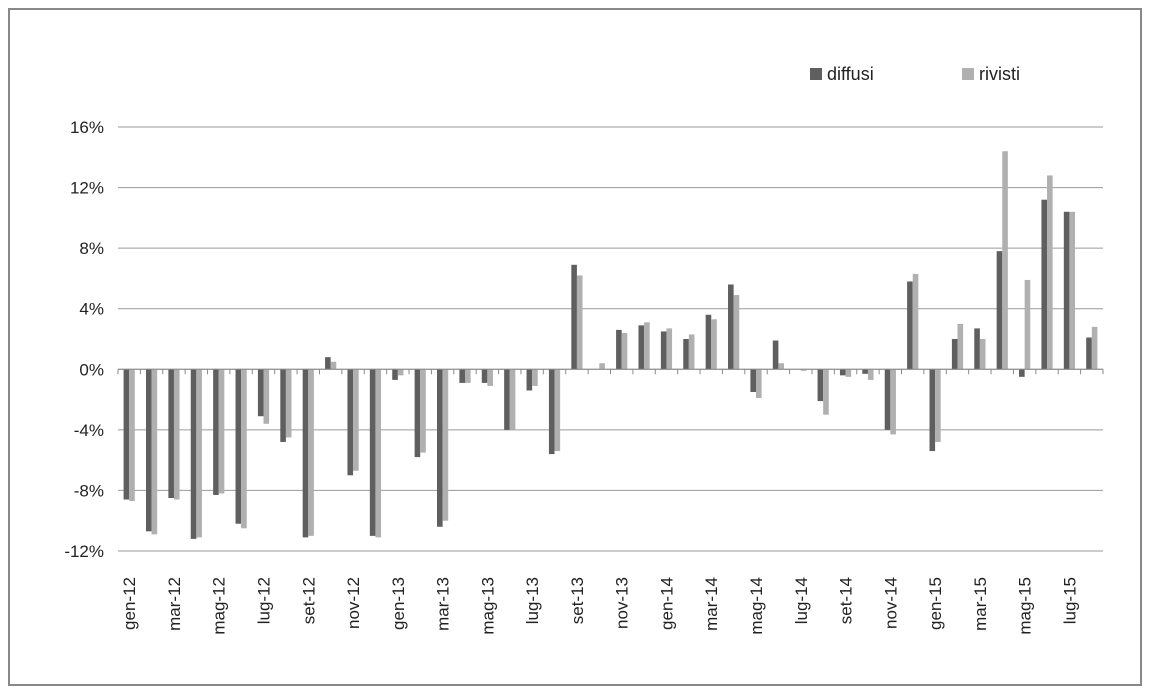  Describe the element at coordinates (308, 600) in the screenshot. I see `x-tick-label: set-12` at that location.